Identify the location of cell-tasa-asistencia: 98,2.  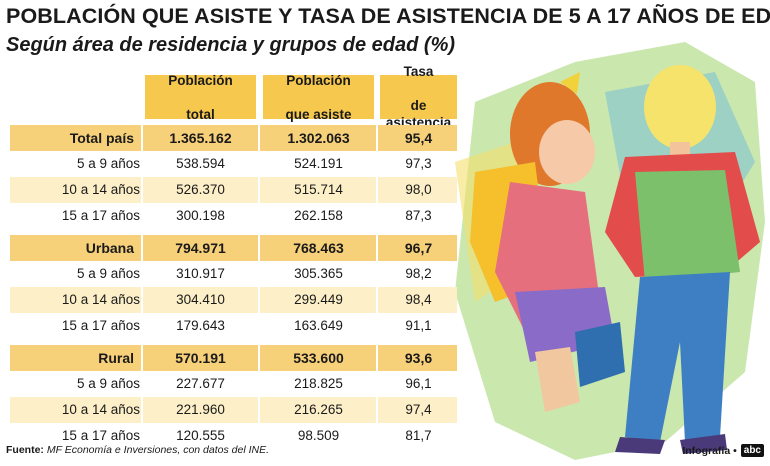
(418, 273).